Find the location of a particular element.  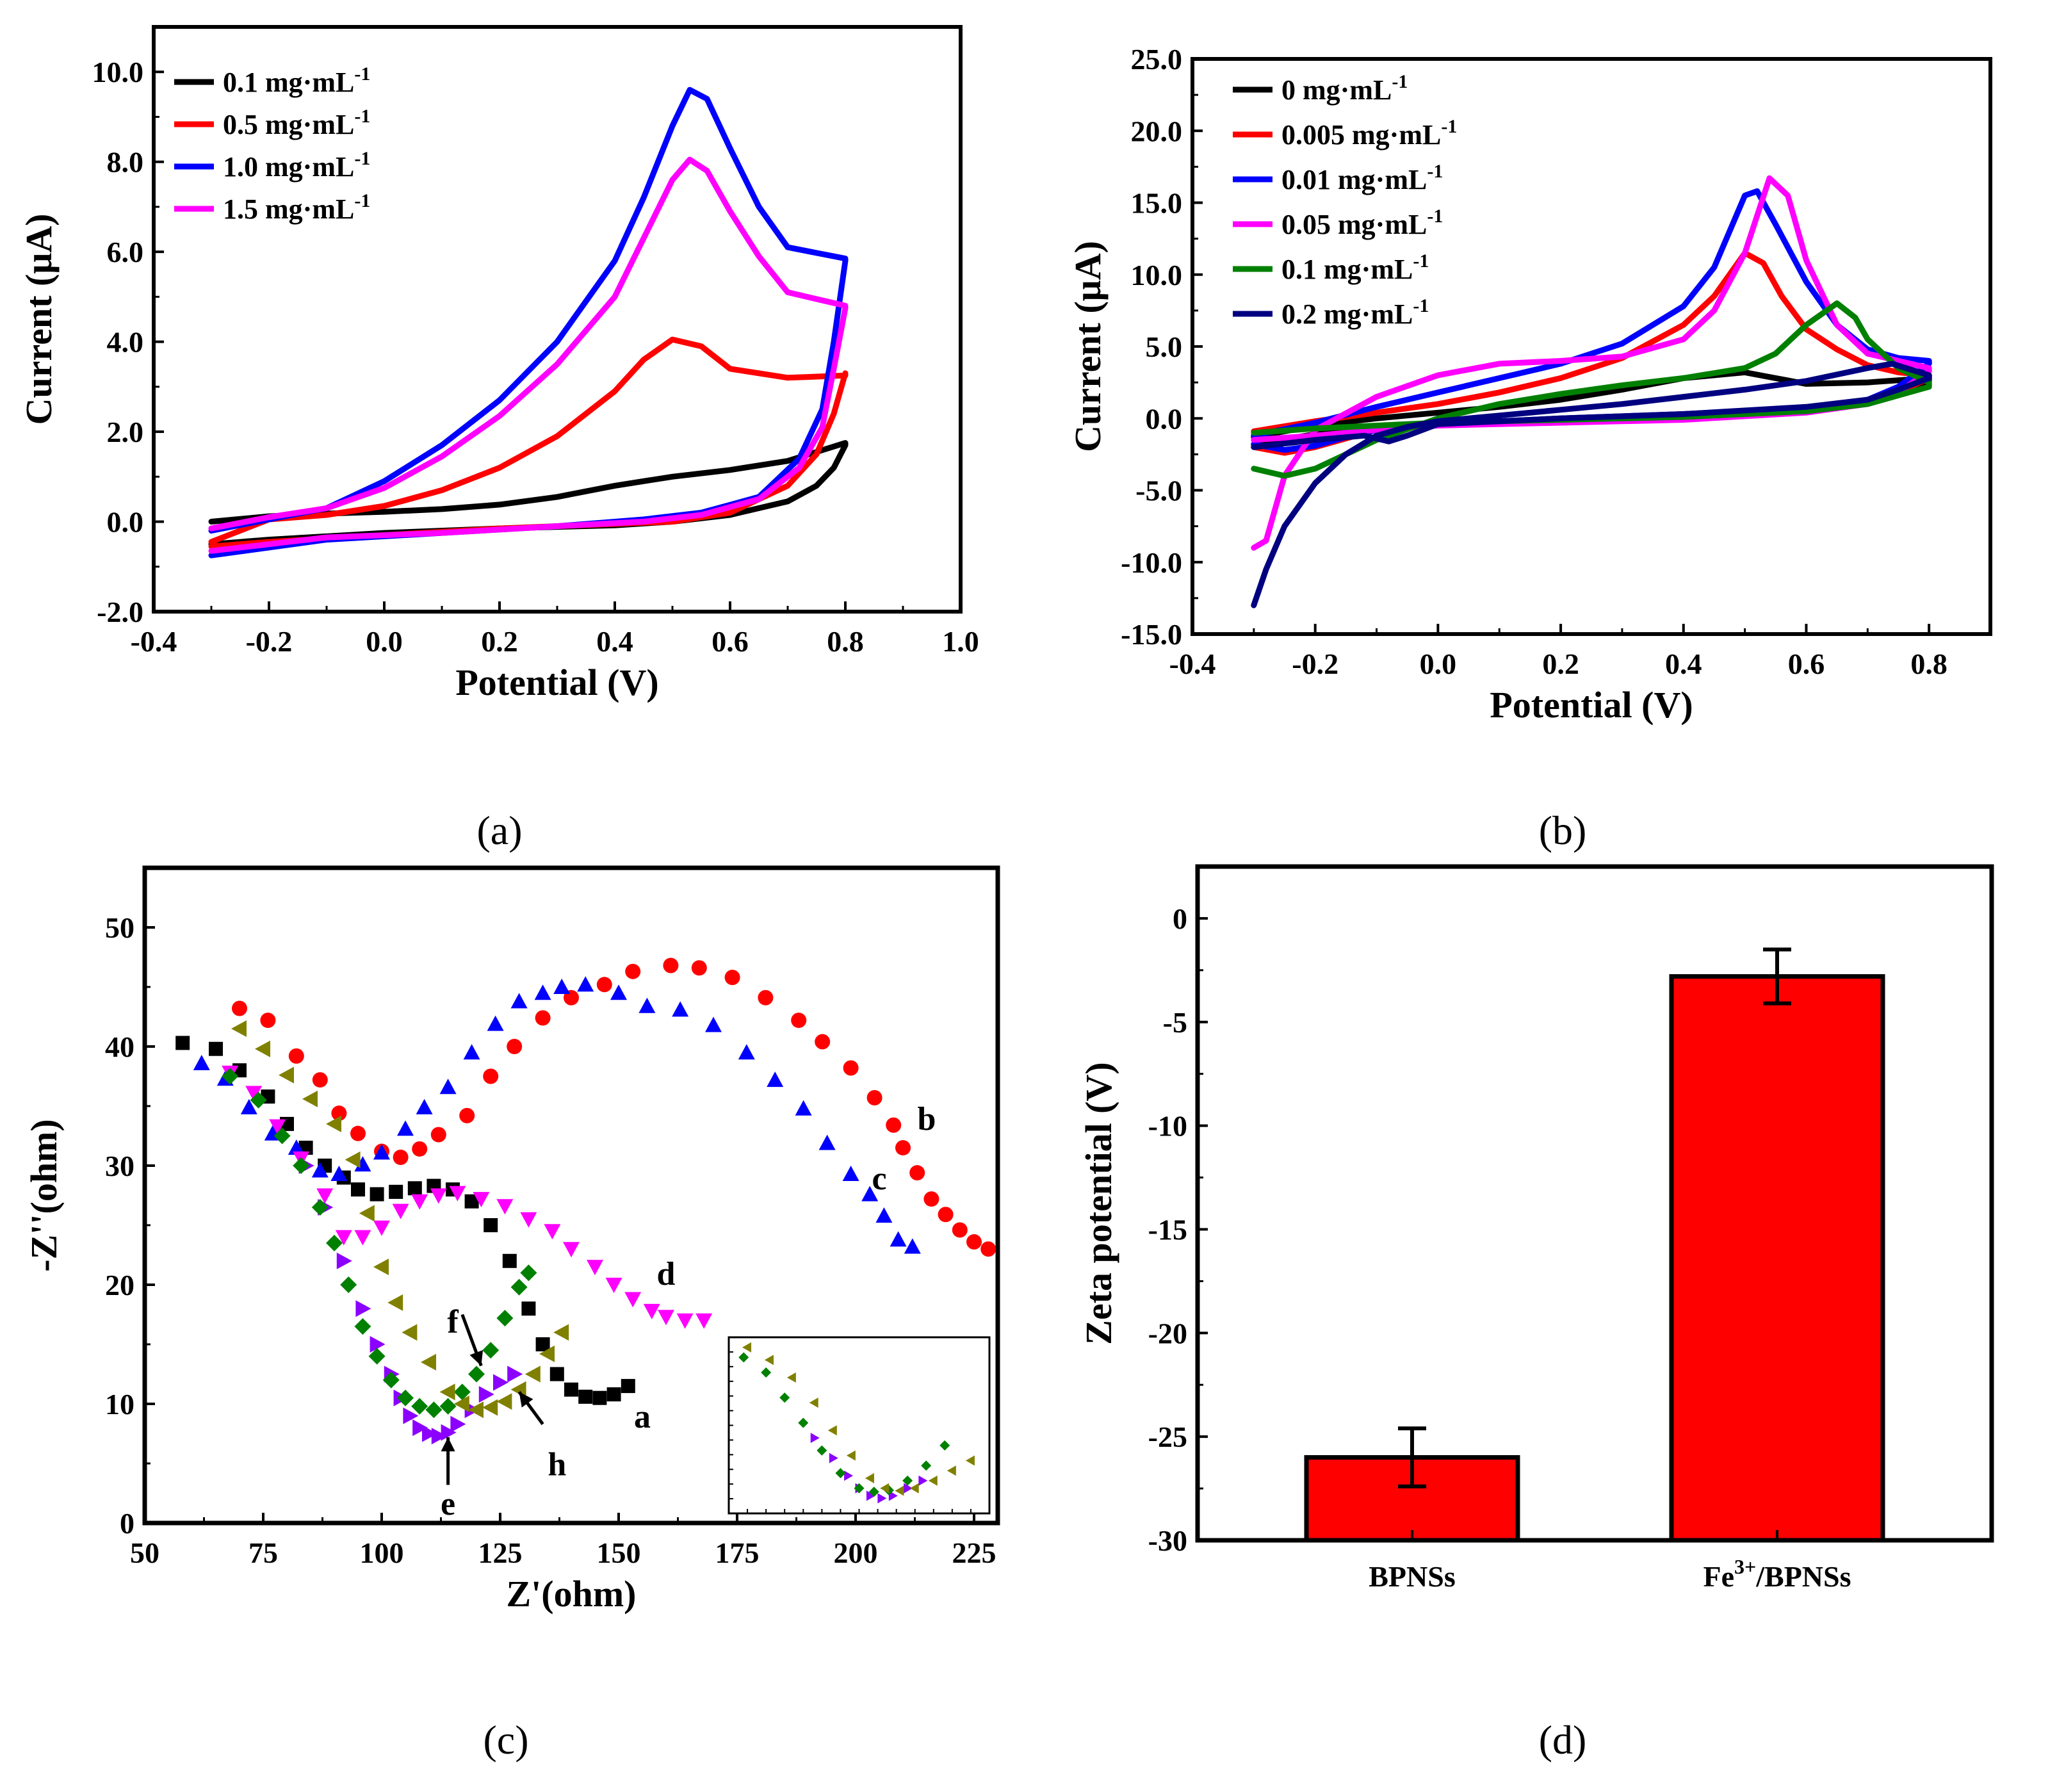

y-tick-label: 0 is located at coordinates (1180, 918).